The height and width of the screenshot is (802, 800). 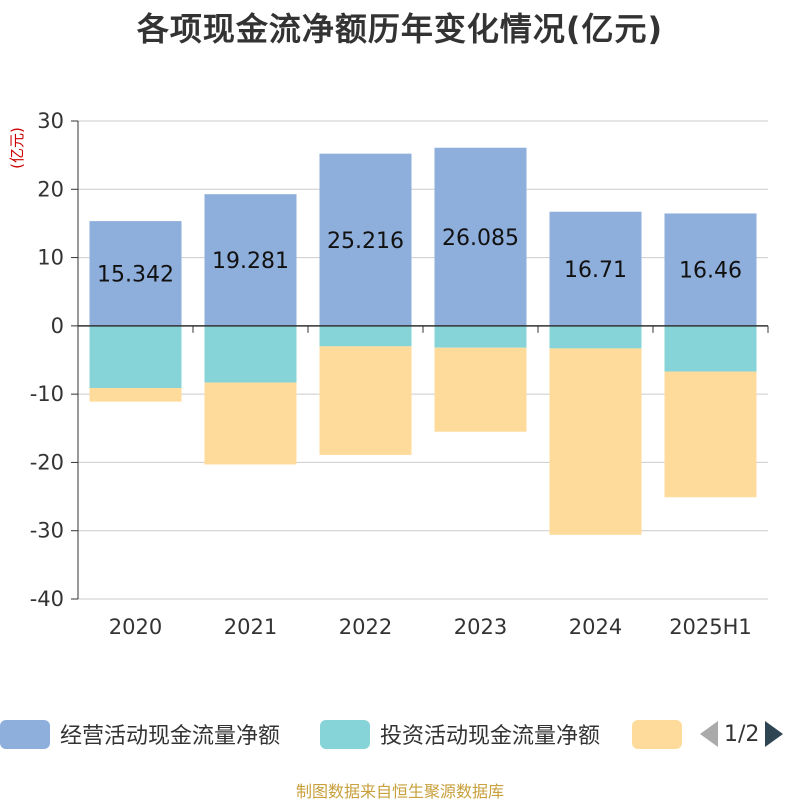 I want to click on x-tick-label: 2025H1, so click(x=710, y=627).